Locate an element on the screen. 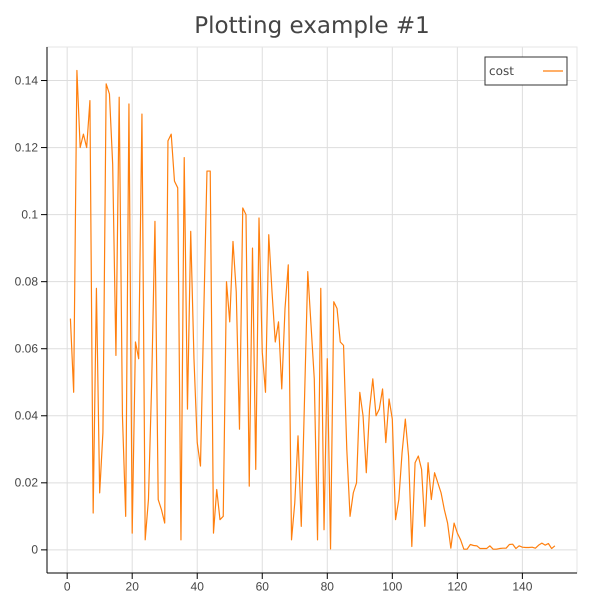 This screenshot has width=612, height=613. chart-title: Plotting example #1 is located at coordinates (312, 26).